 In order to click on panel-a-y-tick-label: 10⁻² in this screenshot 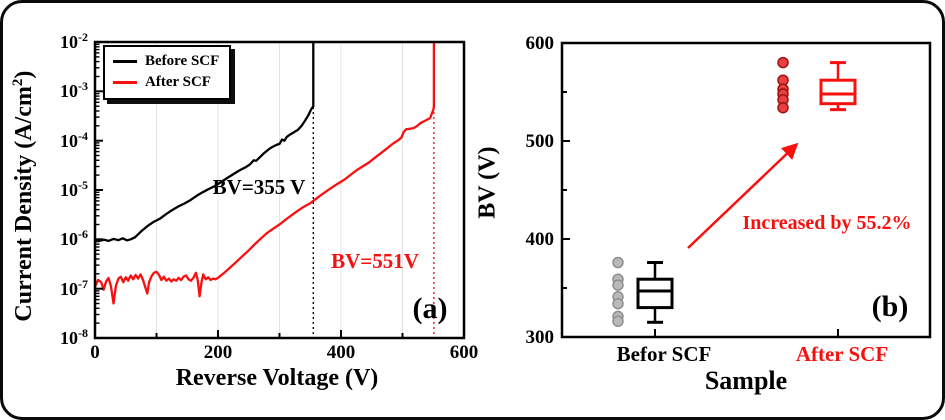, I will do `click(74, 41)`.